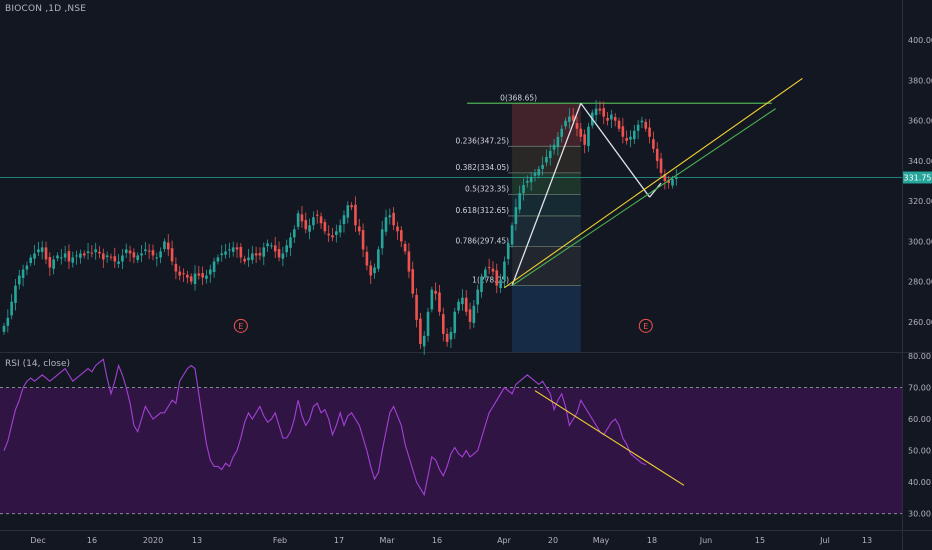  Describe the element at coordinates (490, 280) in the screenshot. I see `fib-level-label: 1(278.05)` at that location.